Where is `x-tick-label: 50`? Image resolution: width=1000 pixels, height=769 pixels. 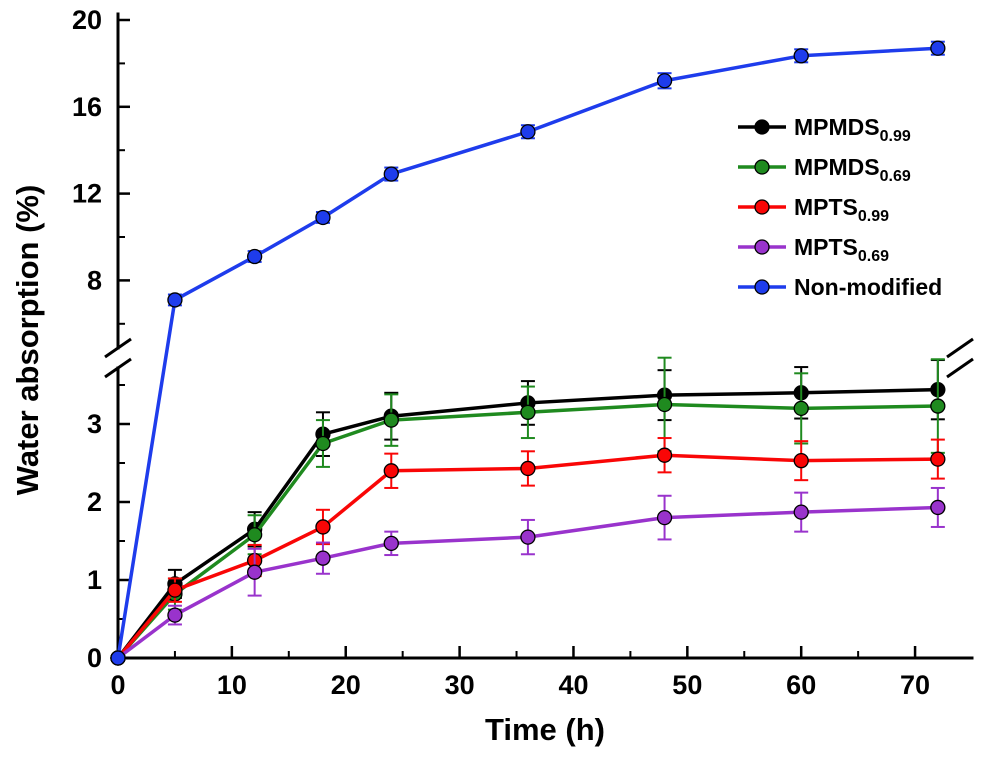
x-tick-label: 50 is located at coordinates (687, 685).